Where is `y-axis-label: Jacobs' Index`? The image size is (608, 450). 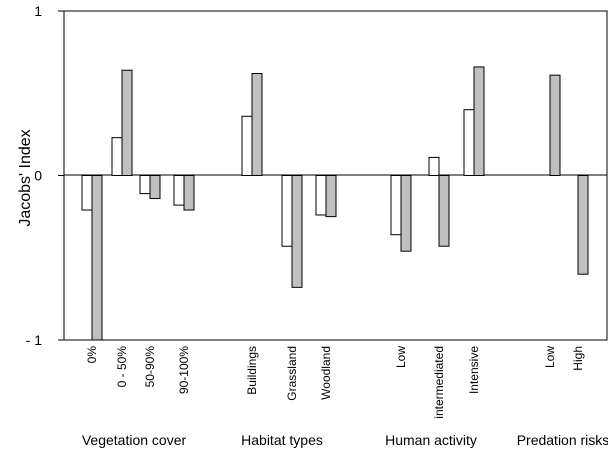
y-axis-label: Jacobs' Index is located at coordinates (25, 177).